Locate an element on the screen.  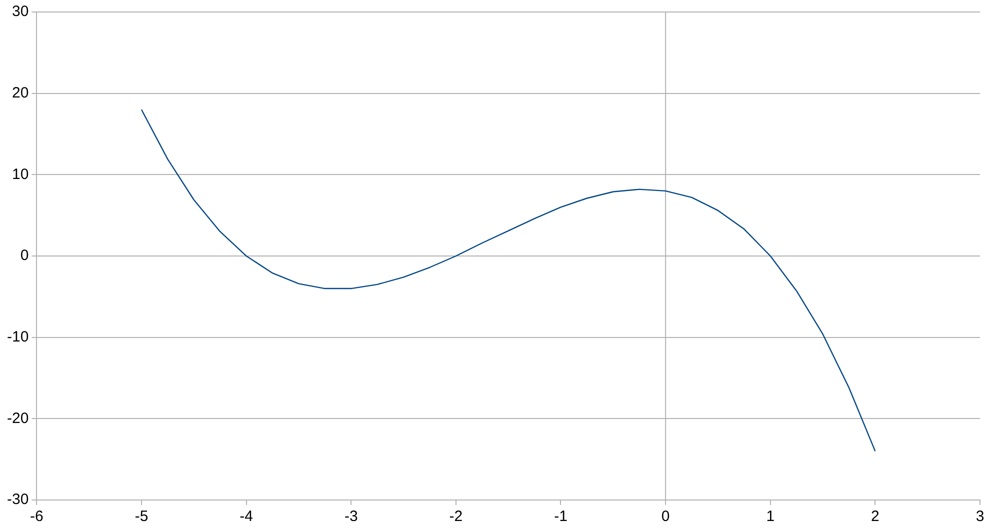
x-tick-label: -6 is located at coordinates (37, 517).